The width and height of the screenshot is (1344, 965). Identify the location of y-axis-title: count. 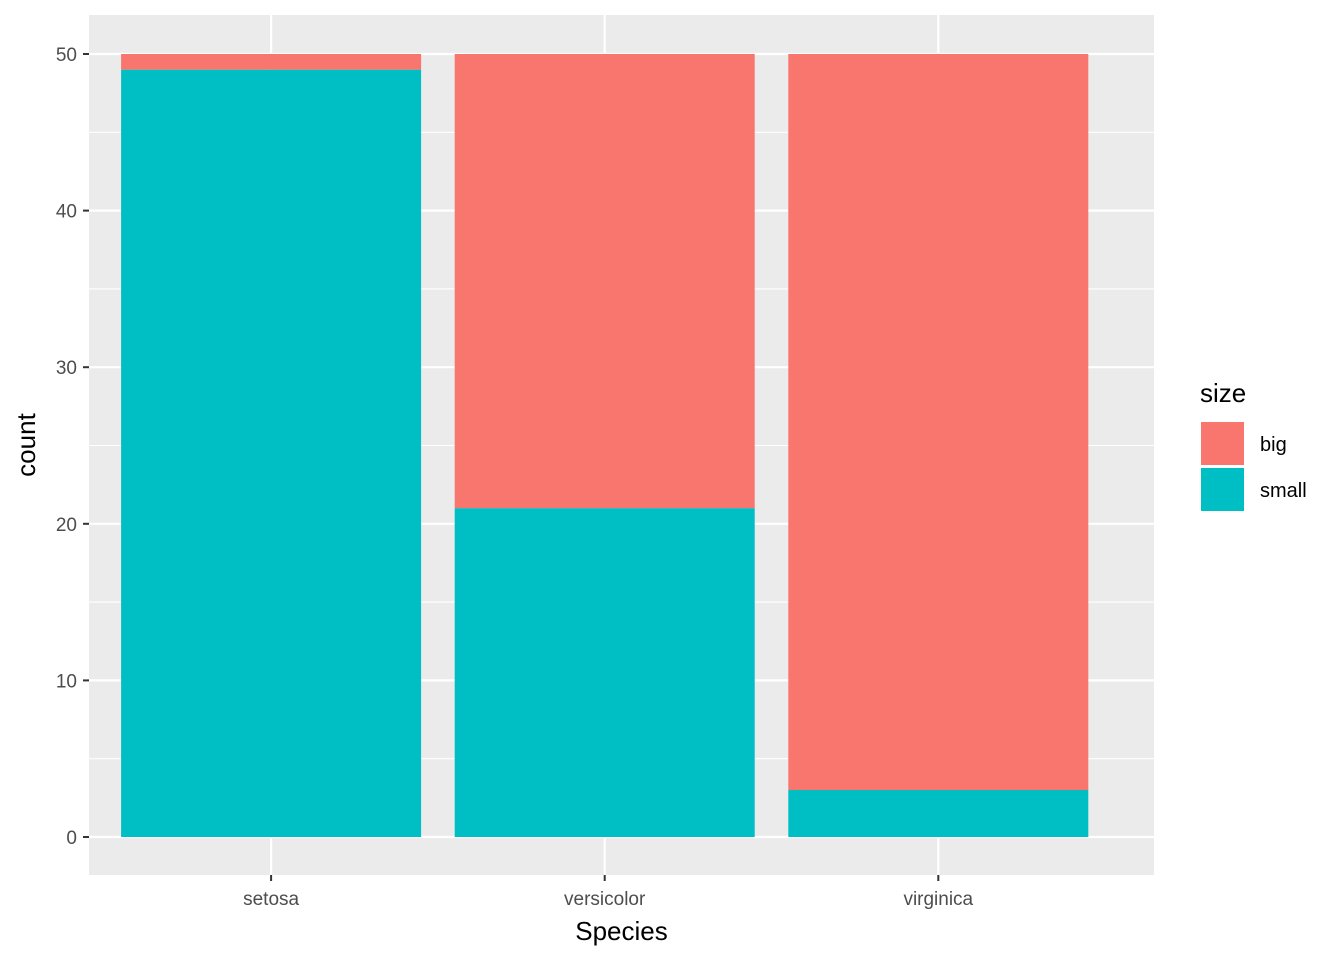
(26, 444).